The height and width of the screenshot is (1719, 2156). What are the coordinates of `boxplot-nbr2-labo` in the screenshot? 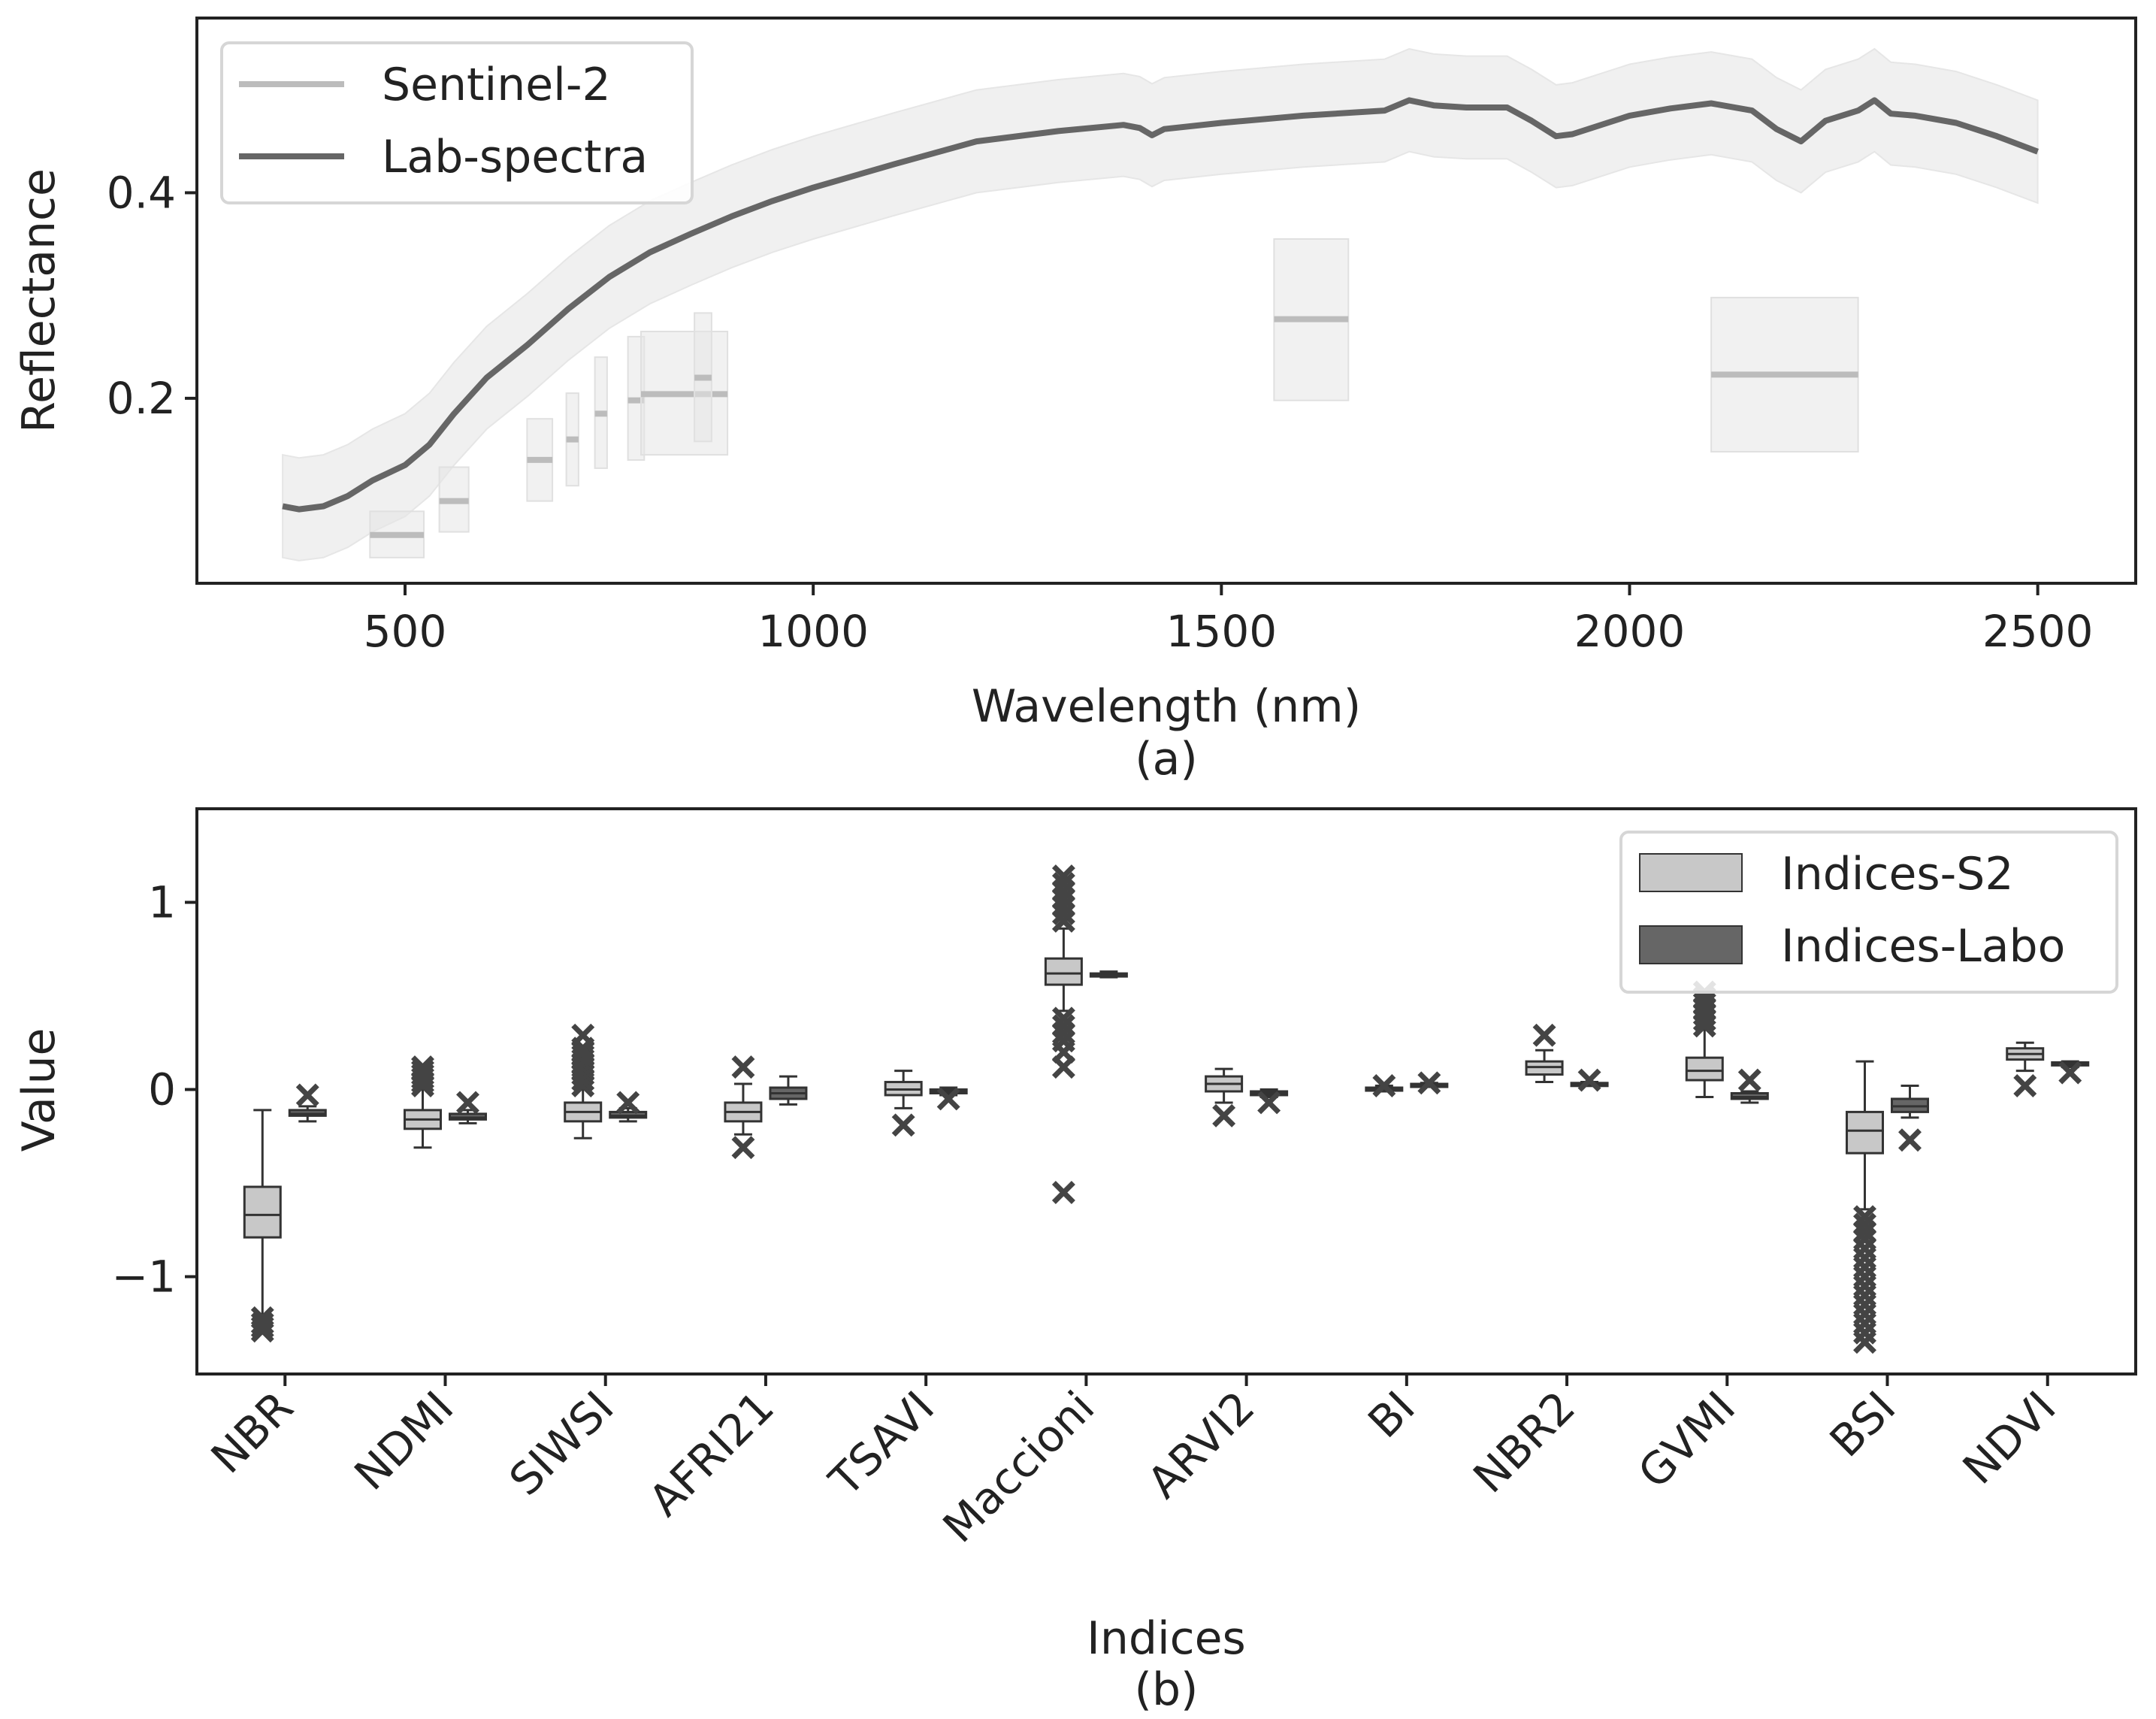 It's located at (1589, 1080).